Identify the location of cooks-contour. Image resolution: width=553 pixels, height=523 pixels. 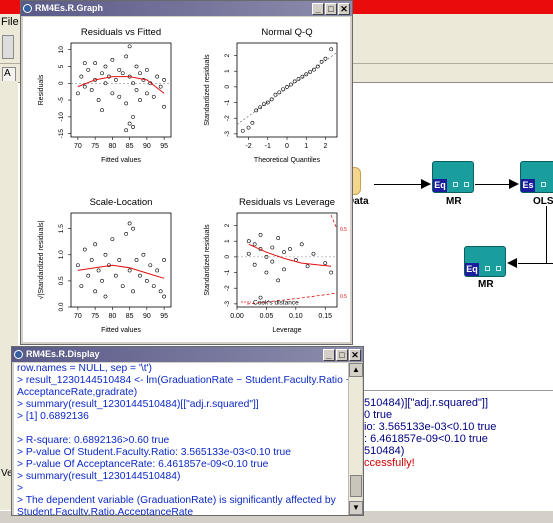
(292, 298).